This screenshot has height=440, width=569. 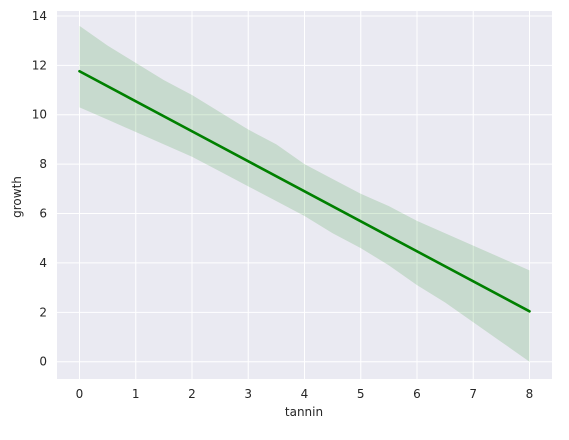 What do you see at coordinates (248, 394) in the screenshot?
I see `x-tick-label-3: 3` at bounding box center [248, 394].